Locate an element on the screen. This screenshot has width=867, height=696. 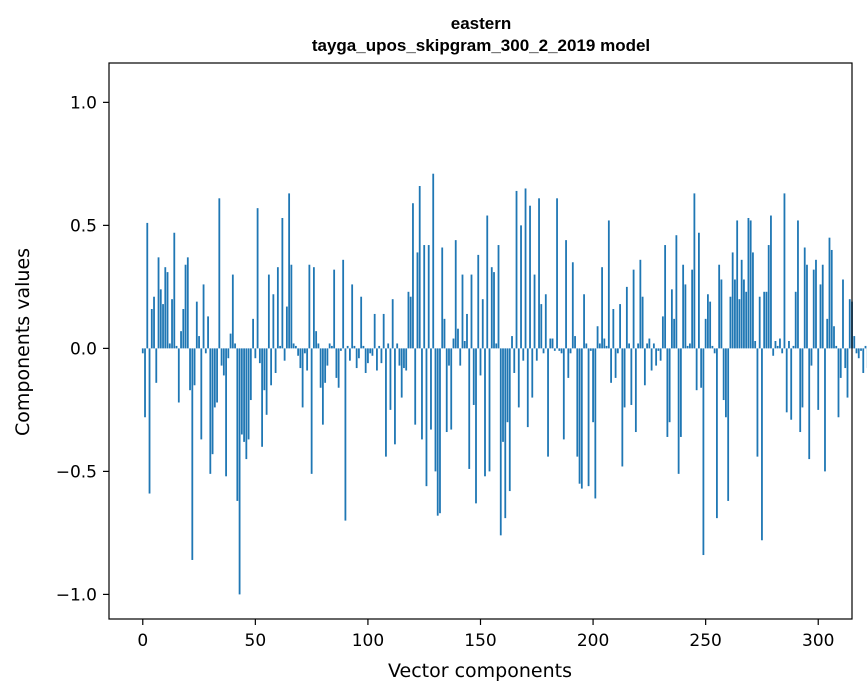
x-tick-label-4: 200 is located at coordinates (593, 641).